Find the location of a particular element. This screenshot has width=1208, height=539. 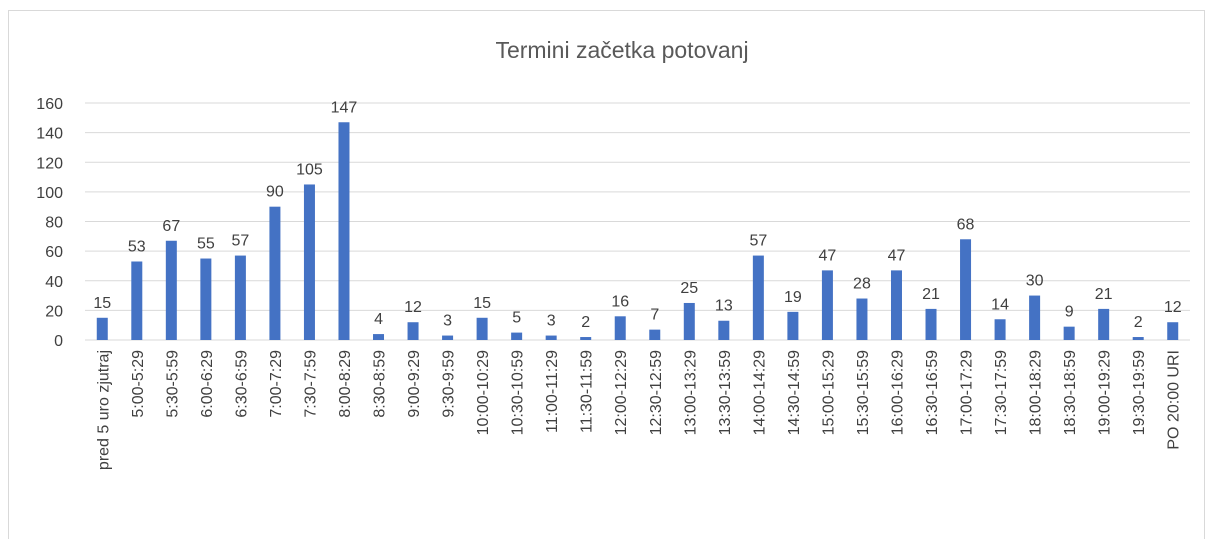

x-tick-label: 6:30-6:59 is located at coordinates (241, 384).